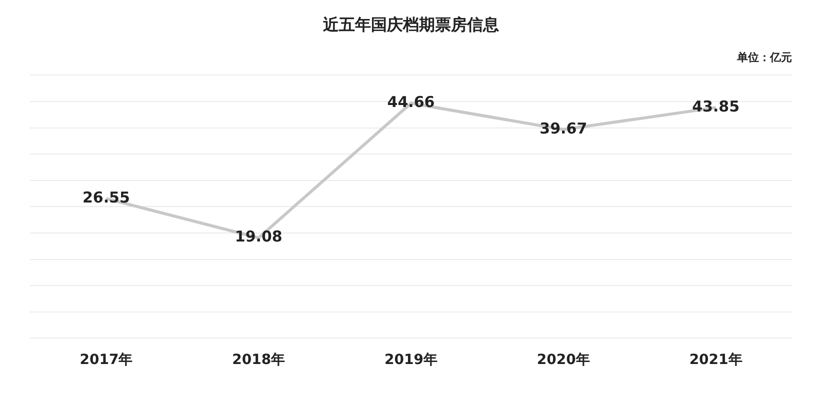 The width and height of the screenshot is (822, 393). What do you see at coordinates (411, 24) in the screenshot?
I see `chart-title: 近五年国庆档期票房信息` at bounding box center [411, 24].